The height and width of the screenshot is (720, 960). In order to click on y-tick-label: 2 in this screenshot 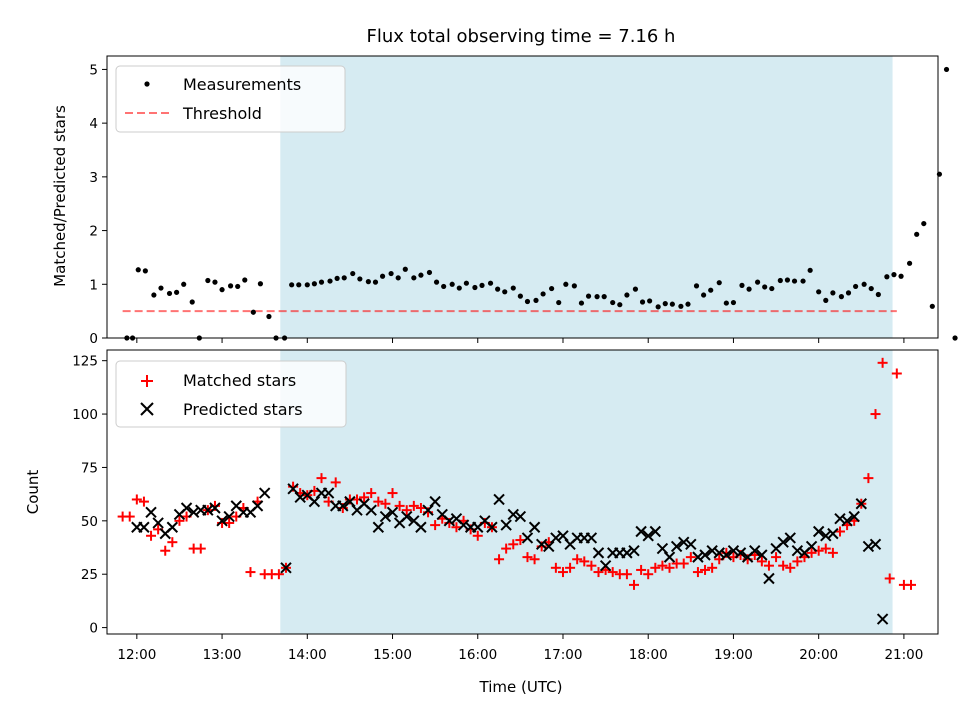, I will do `click(93, 232)`.